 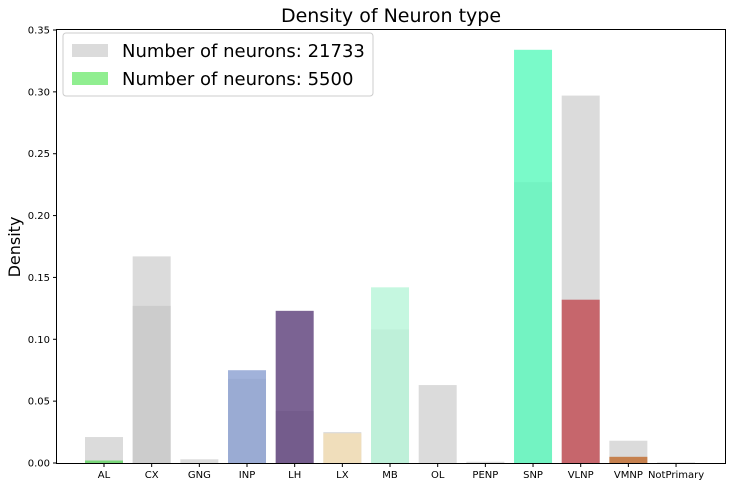 I want to click on y-tick-label: 0.00, so click(x=39, y=464).